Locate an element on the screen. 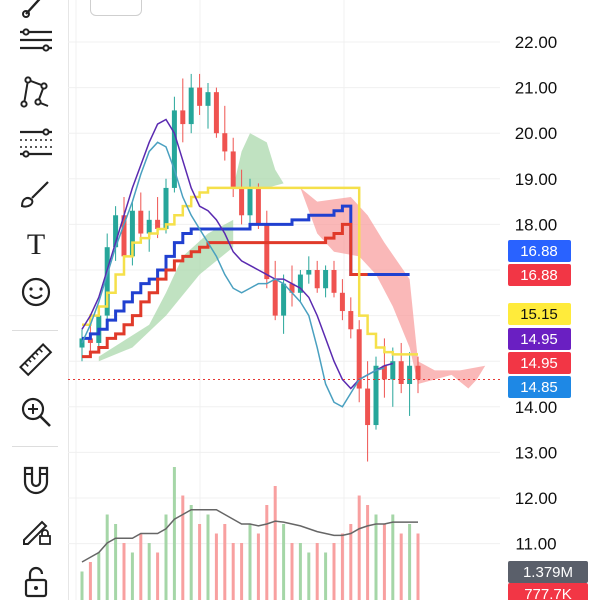  price-tag-label: 16.88 is located at coordinates (539, 251).